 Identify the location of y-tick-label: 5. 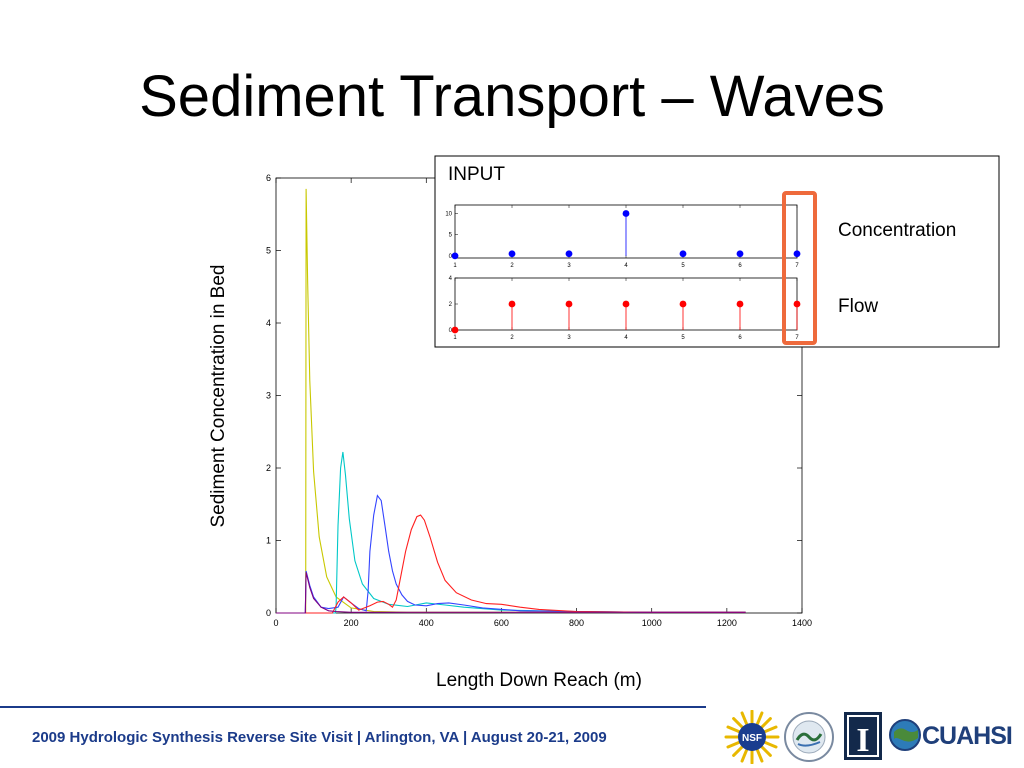
(268, 251).